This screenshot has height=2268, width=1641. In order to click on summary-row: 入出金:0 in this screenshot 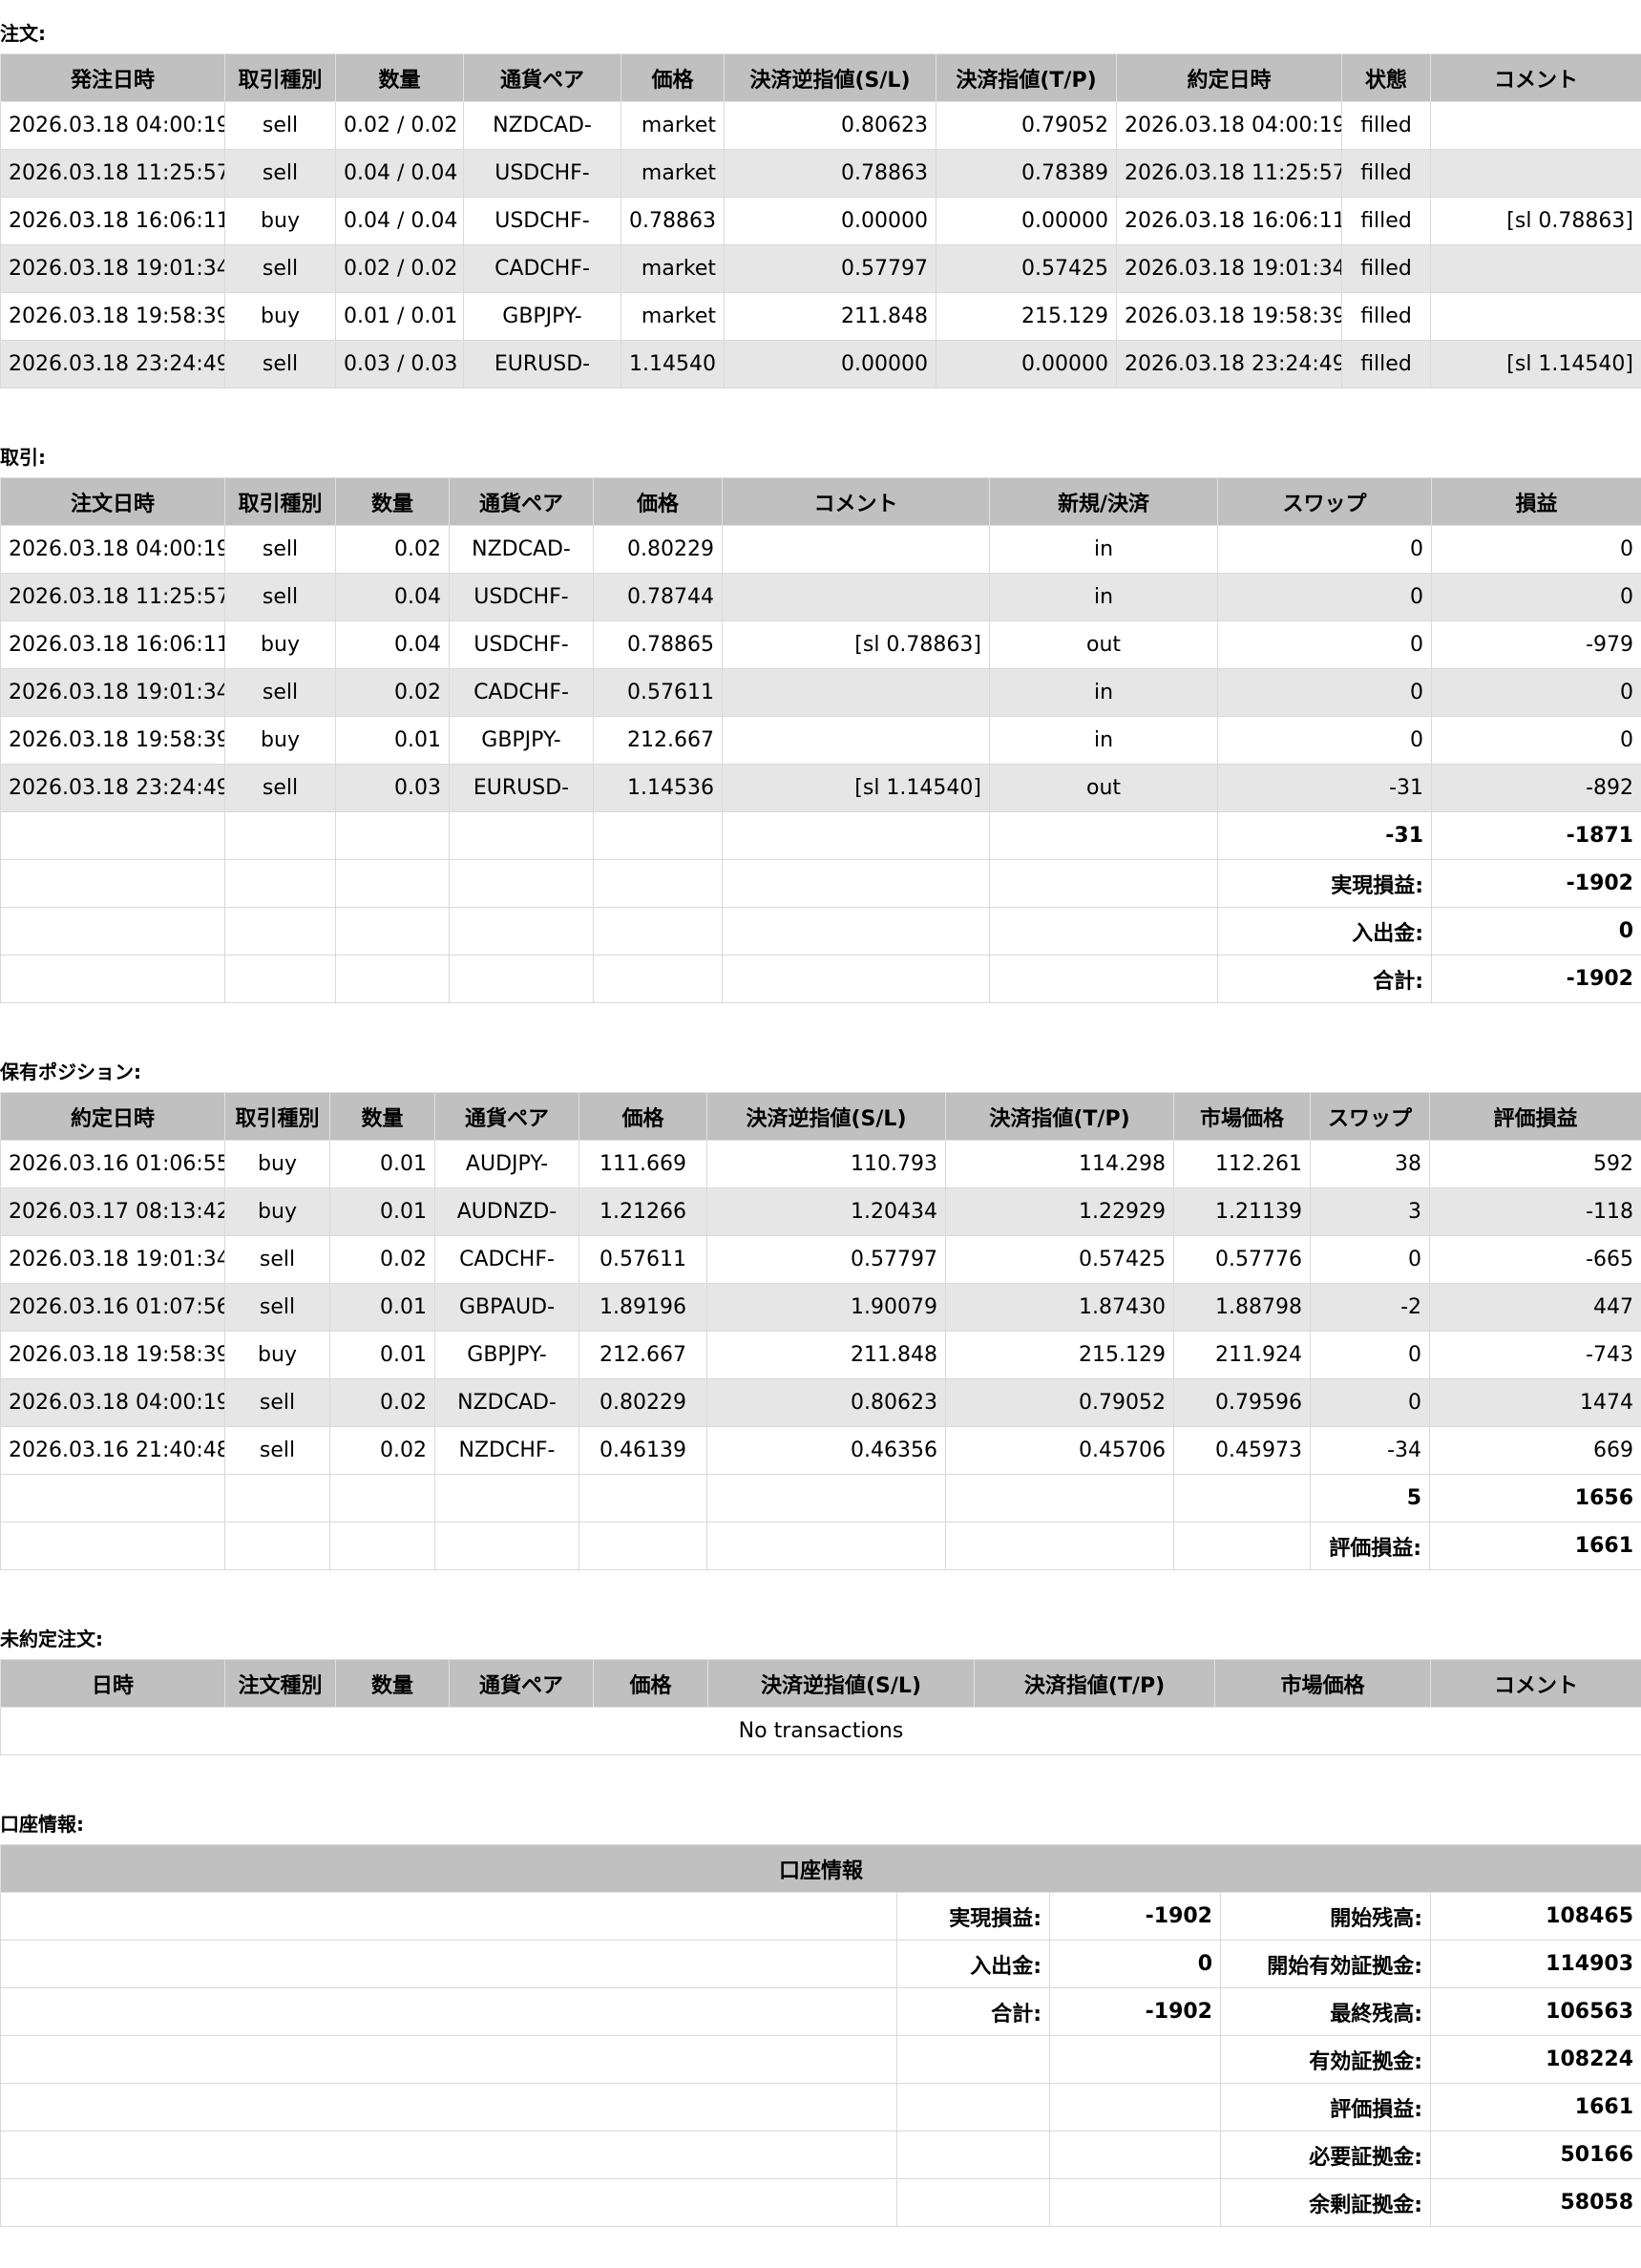, I will do `click(821, 932)`.